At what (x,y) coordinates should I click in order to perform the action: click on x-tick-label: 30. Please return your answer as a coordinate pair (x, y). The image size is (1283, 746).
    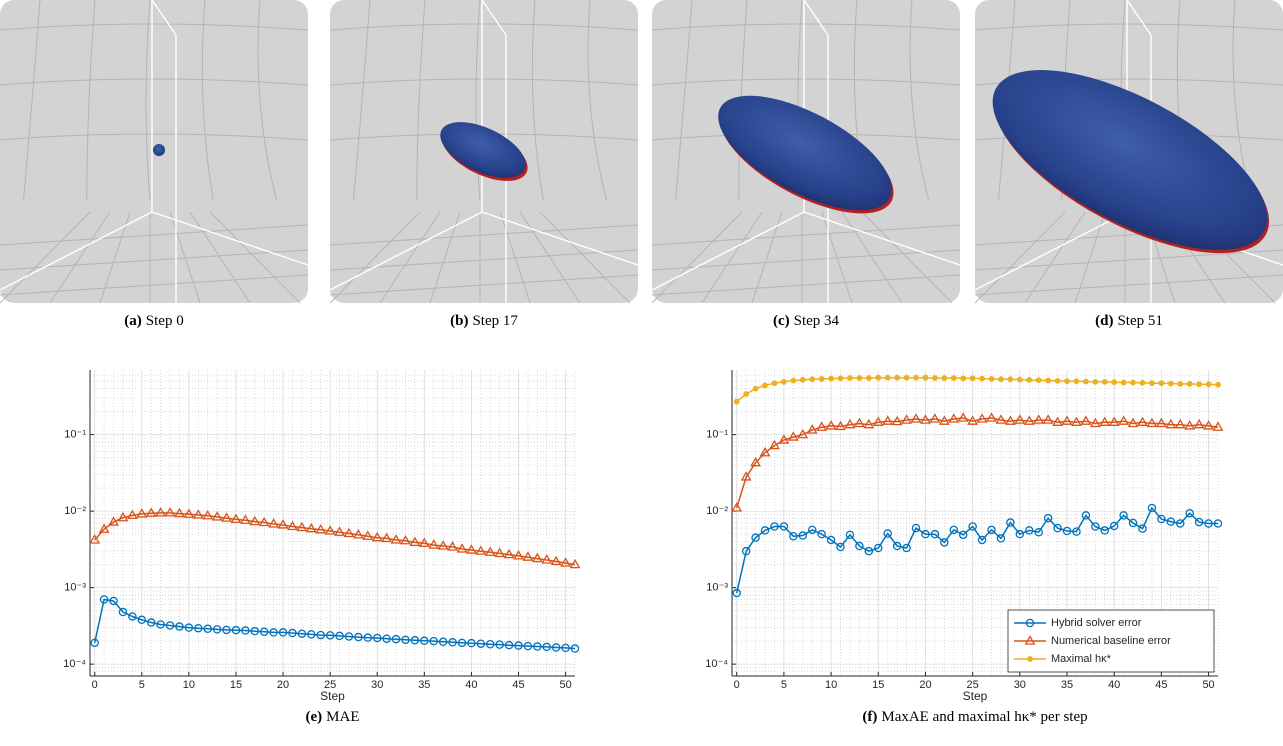
    Looking at the image, I should click on (1020, 685).